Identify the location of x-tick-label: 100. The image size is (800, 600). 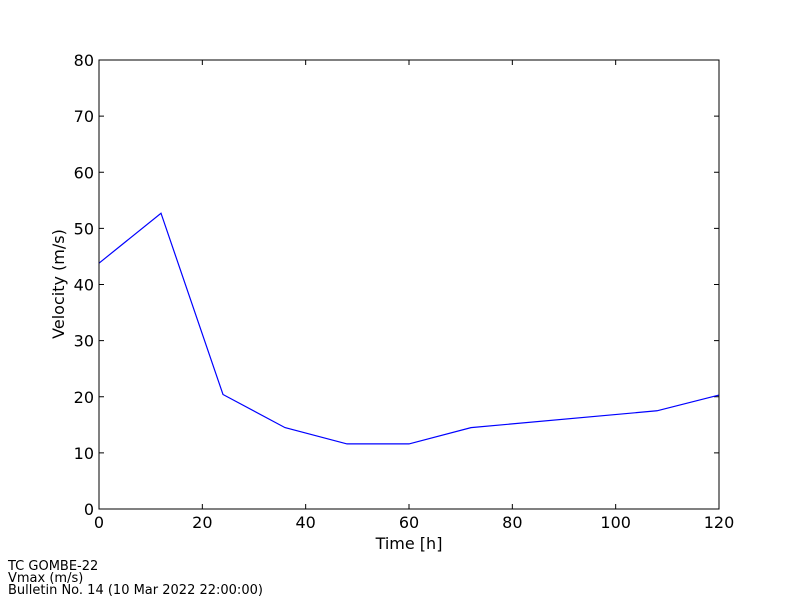
(615, 522).